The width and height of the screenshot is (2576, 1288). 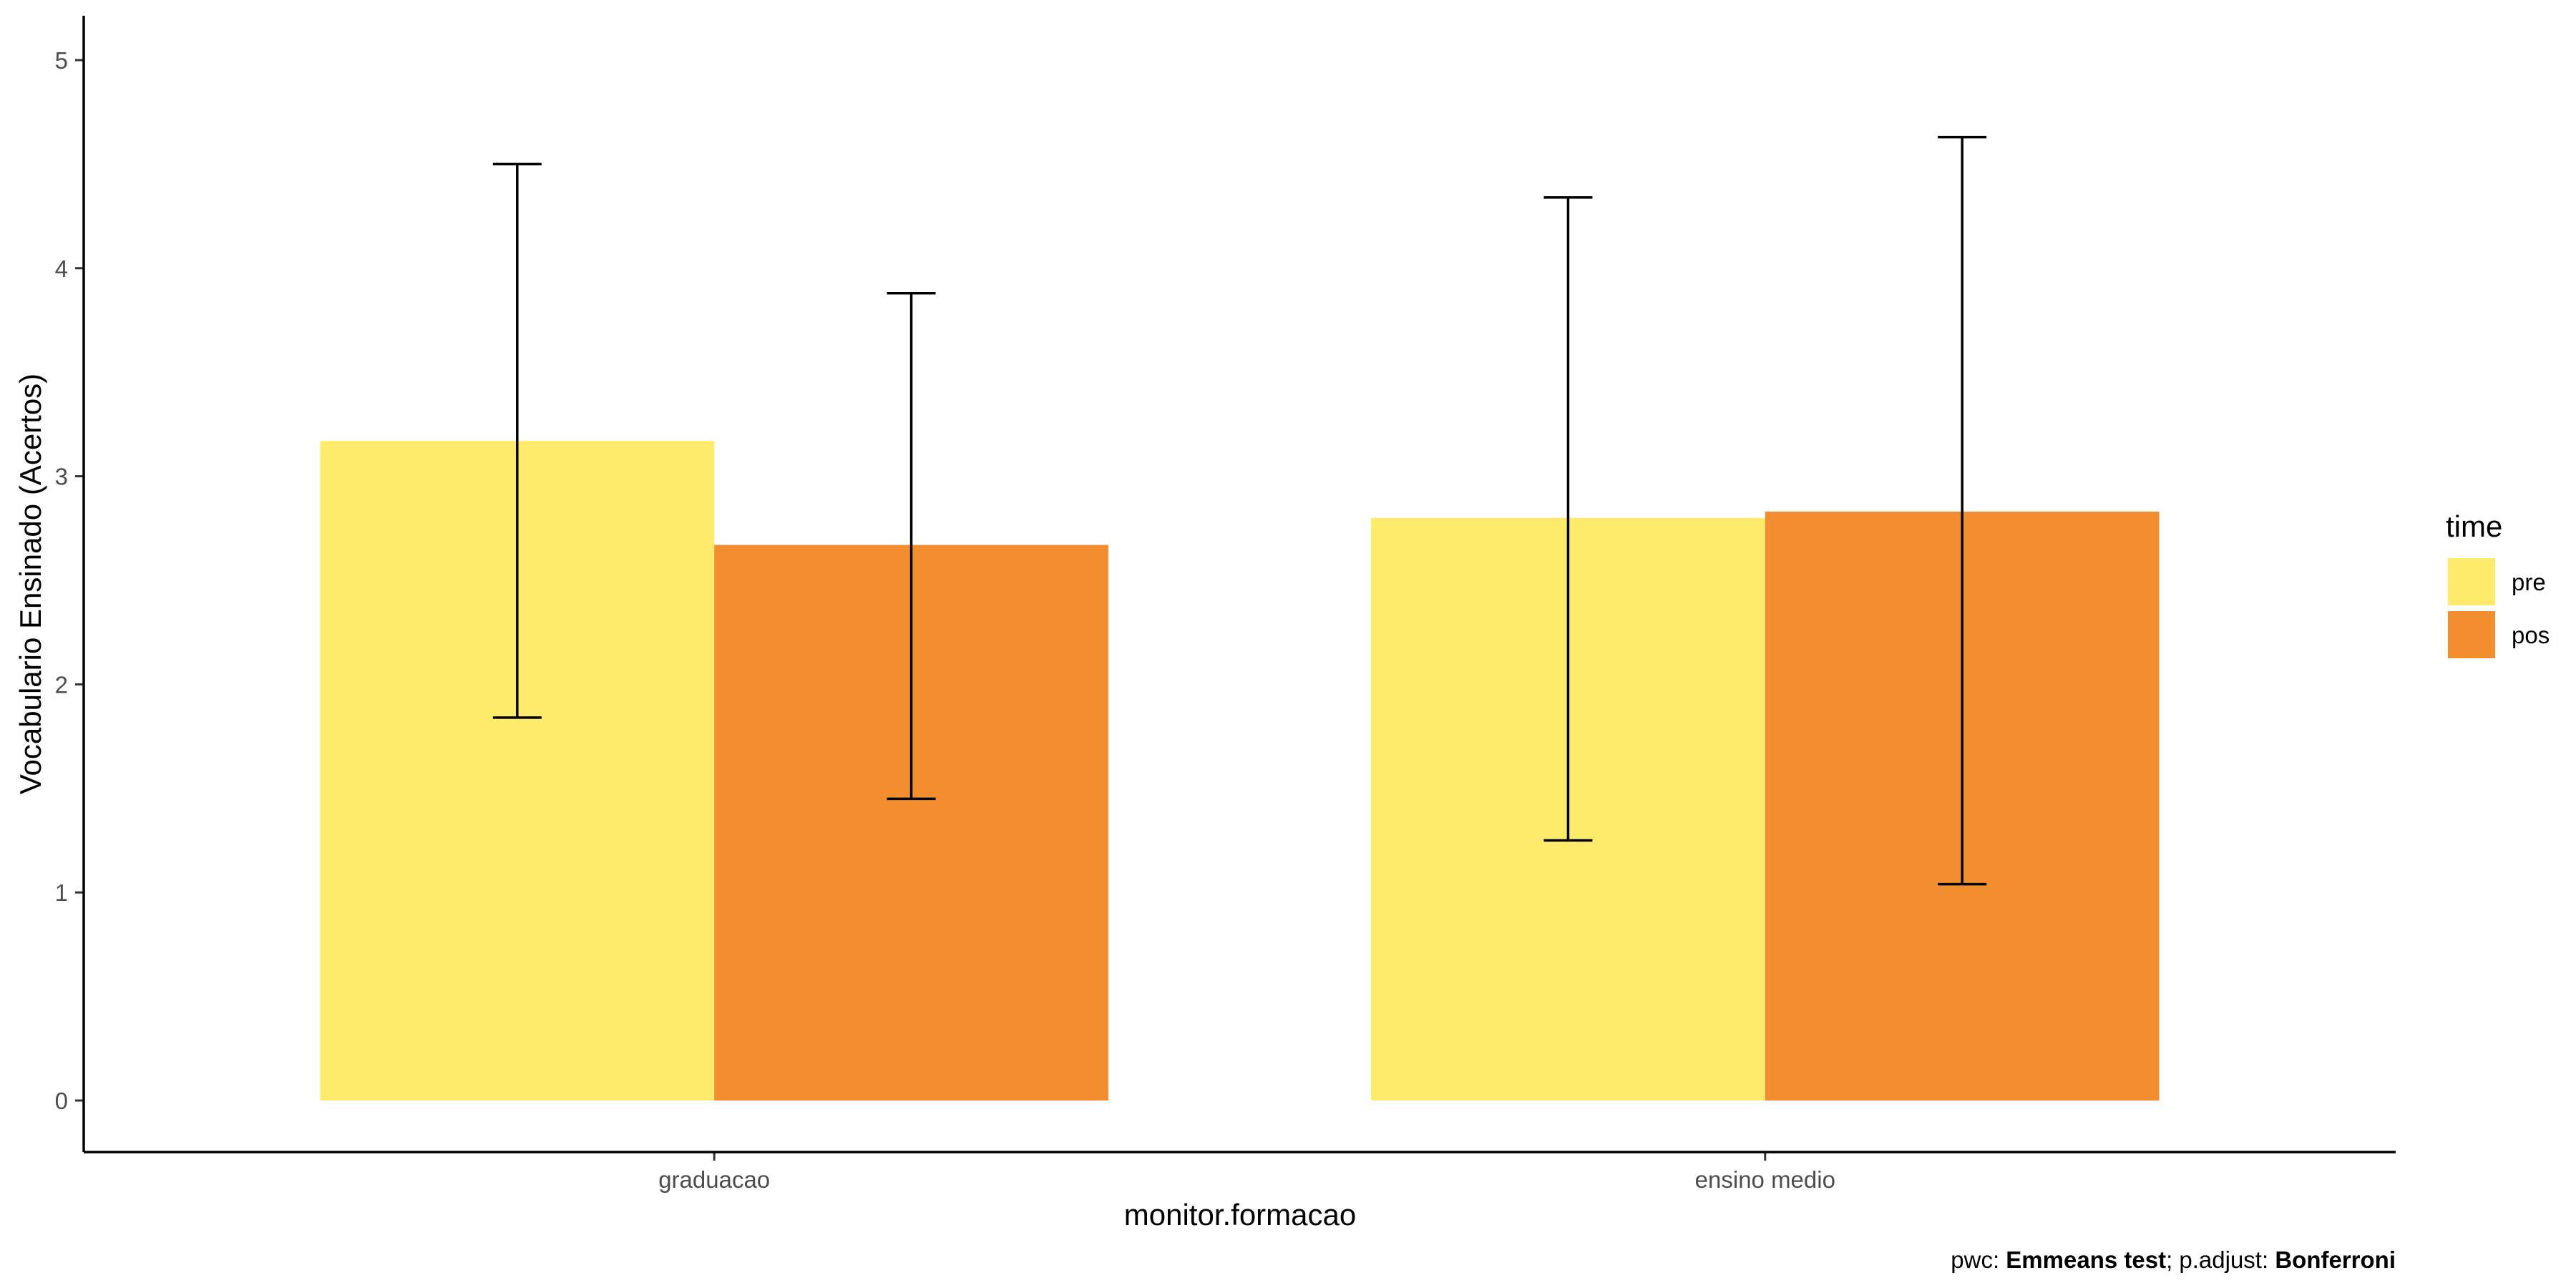 I want to click on caption: pwc: Emmeans test; p.adjust: Bonferroni, so click(x=2173, y=1259).